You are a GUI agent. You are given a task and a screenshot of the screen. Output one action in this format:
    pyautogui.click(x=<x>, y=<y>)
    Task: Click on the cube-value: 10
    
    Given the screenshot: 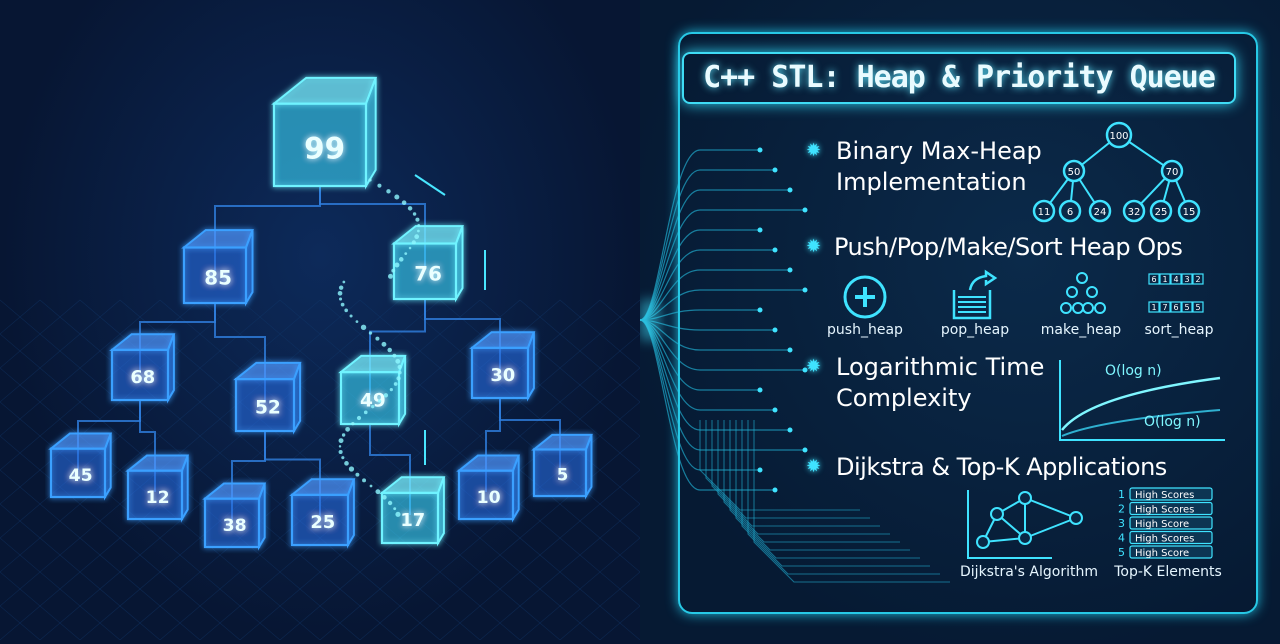 What is the action you would take?
    pyautogui.click(x=489, y=498)
    